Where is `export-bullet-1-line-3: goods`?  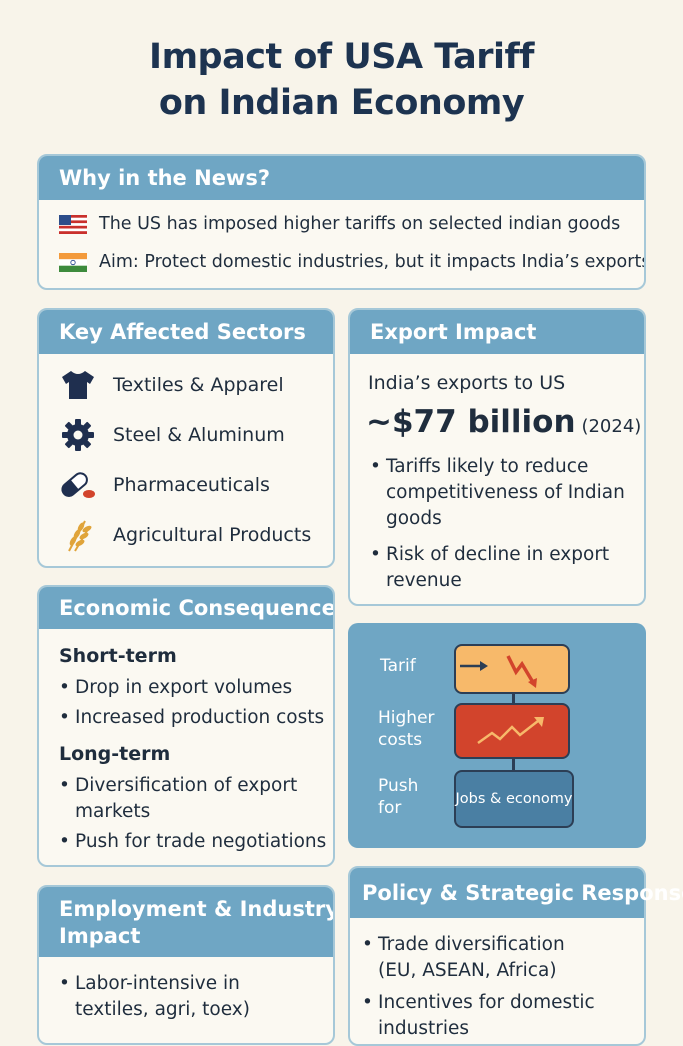 export-bullet-1-line-3: goods is located at coordinates (414, 518).